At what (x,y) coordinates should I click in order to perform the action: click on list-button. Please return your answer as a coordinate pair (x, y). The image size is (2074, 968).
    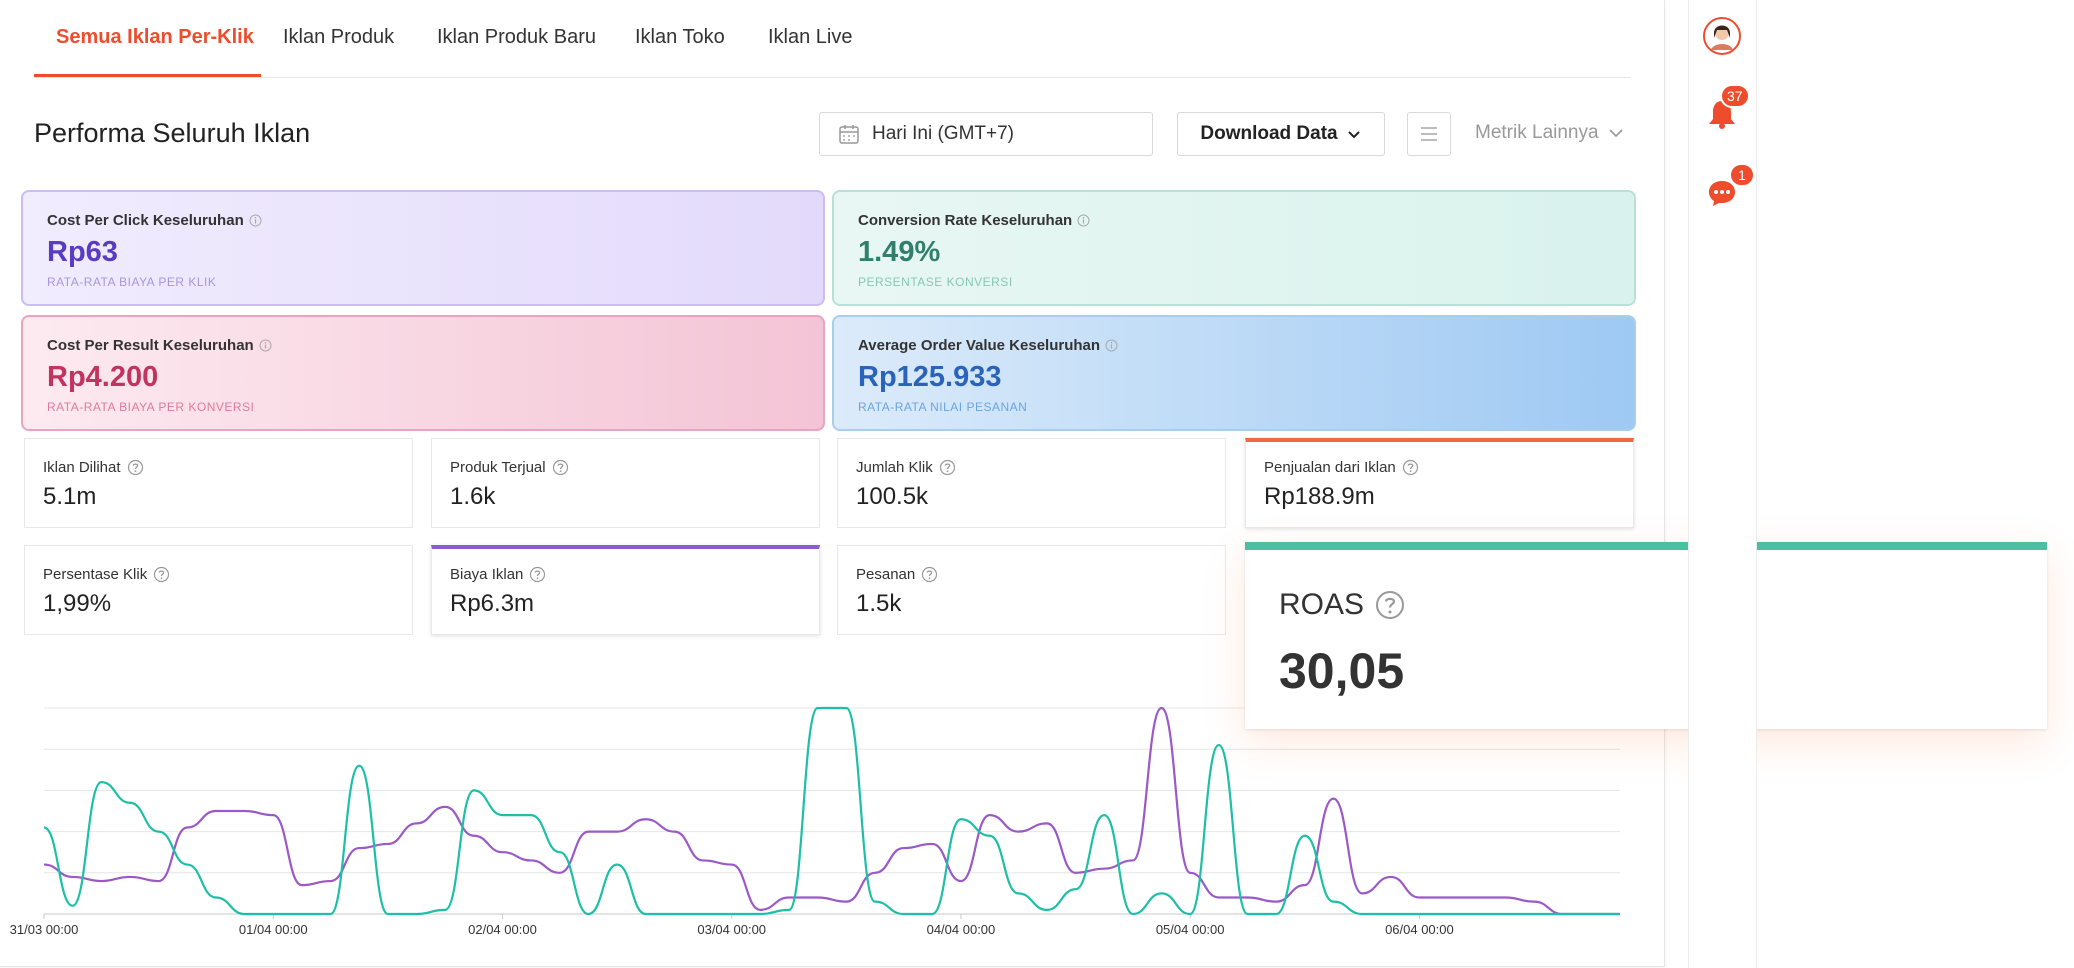
    Looking at the image, I should click on (1429, 134).